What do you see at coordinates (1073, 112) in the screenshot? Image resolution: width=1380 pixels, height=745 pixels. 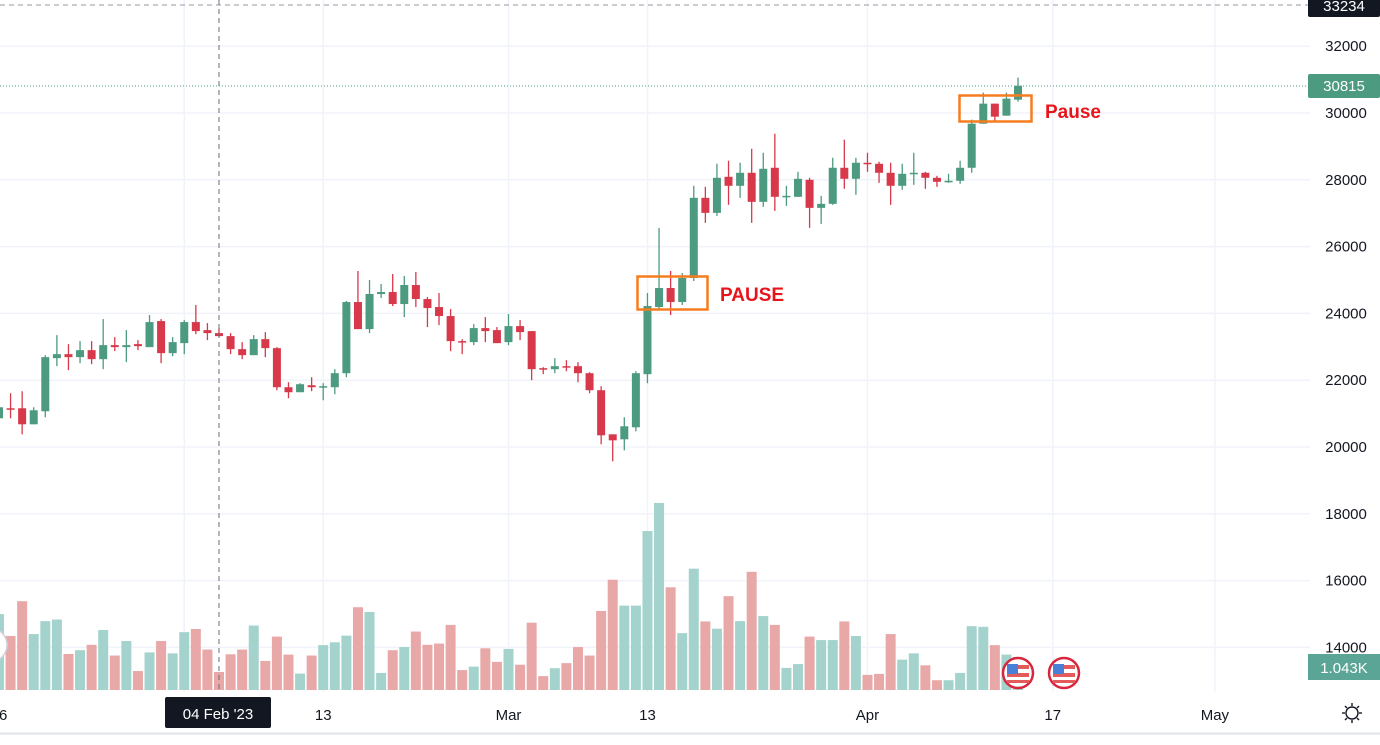 I see `pause-label-april: Pause` at bounding box center [1073, 112].